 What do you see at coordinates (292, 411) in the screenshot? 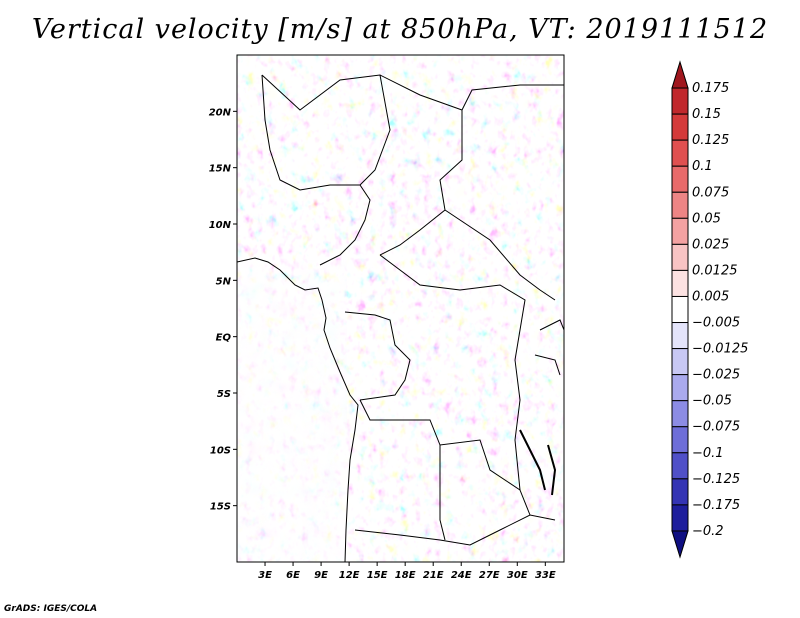
I see `ocean-field` at bounding box center [292, 411].